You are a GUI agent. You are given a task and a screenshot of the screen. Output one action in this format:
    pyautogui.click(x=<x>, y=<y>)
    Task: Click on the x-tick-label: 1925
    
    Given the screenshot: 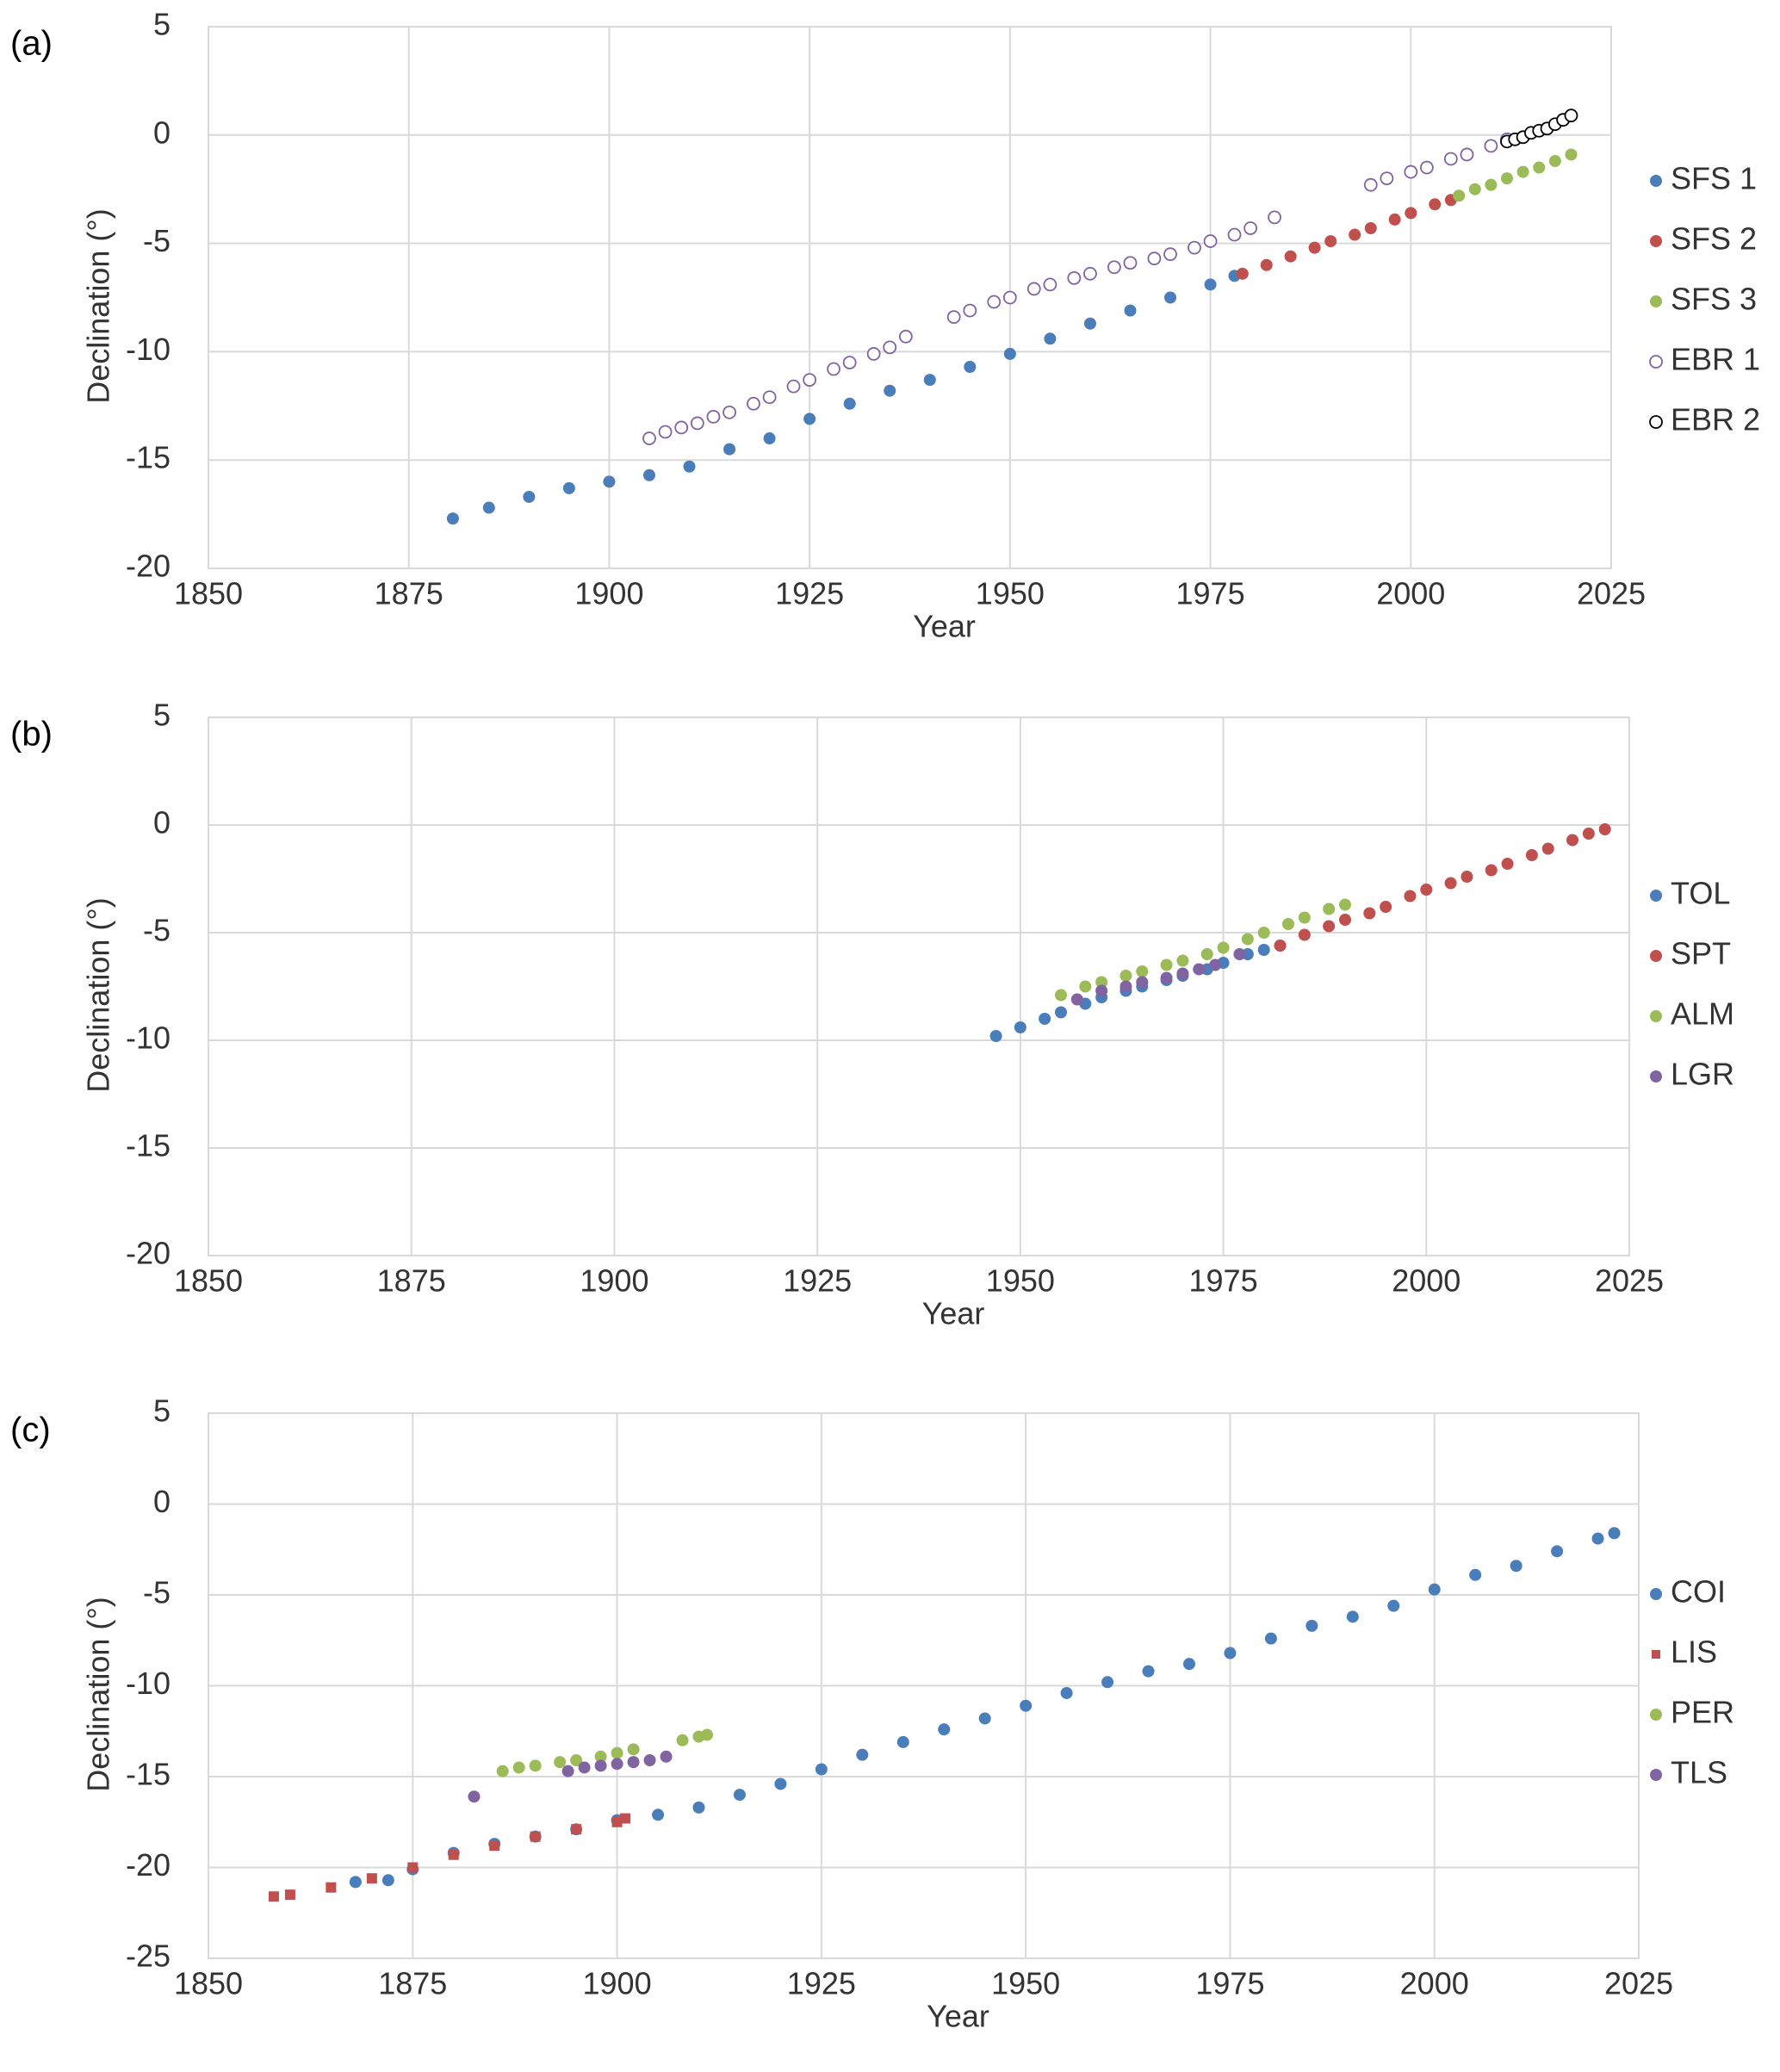 What is the action you would take?
    pyautogui.click(x=809, y=593)
    